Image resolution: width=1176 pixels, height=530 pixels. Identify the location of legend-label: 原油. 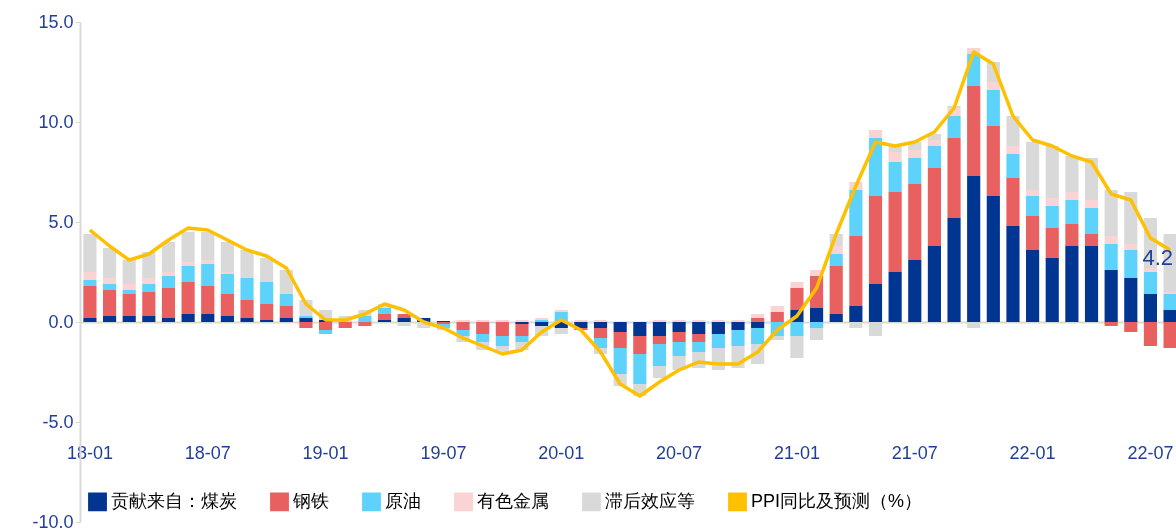
(403, 500).